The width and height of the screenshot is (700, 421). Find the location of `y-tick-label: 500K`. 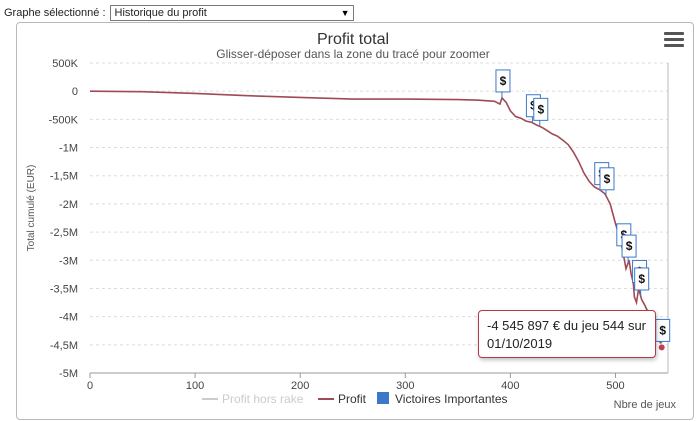

y-tick-label: 500K is located at coordinates (65, 64).